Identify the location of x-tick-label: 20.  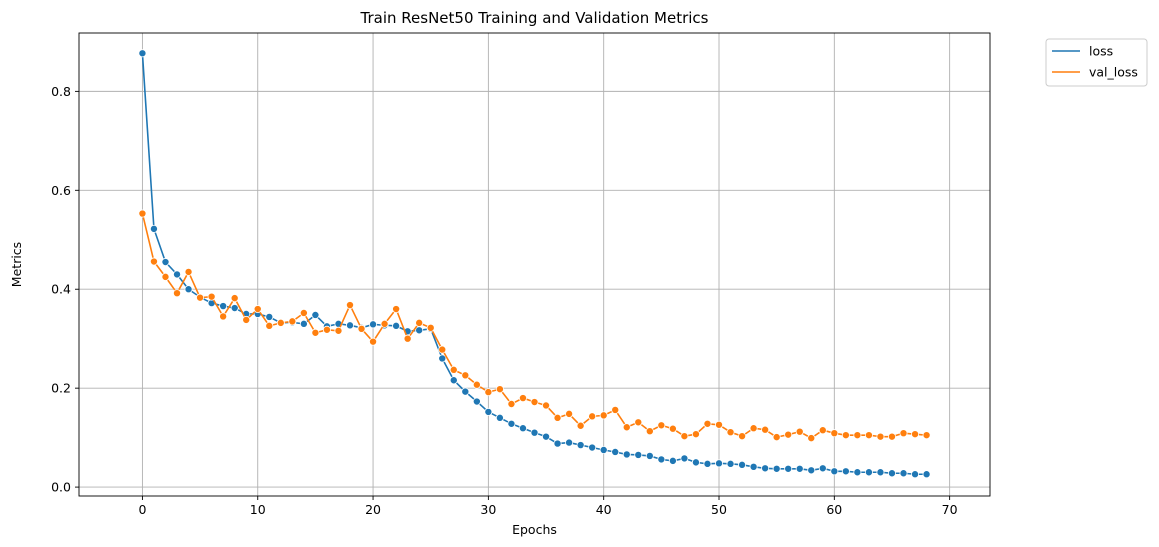
(373, 509).